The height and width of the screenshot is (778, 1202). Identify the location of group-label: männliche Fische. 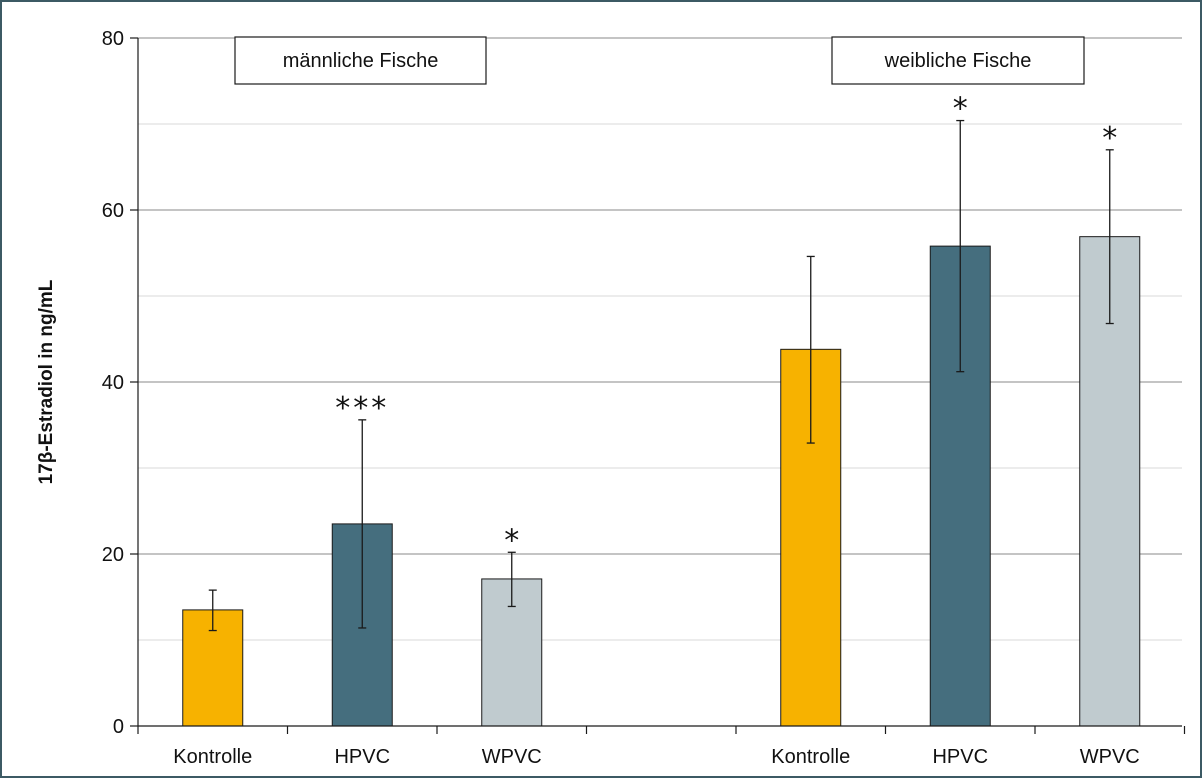
(361, 61).